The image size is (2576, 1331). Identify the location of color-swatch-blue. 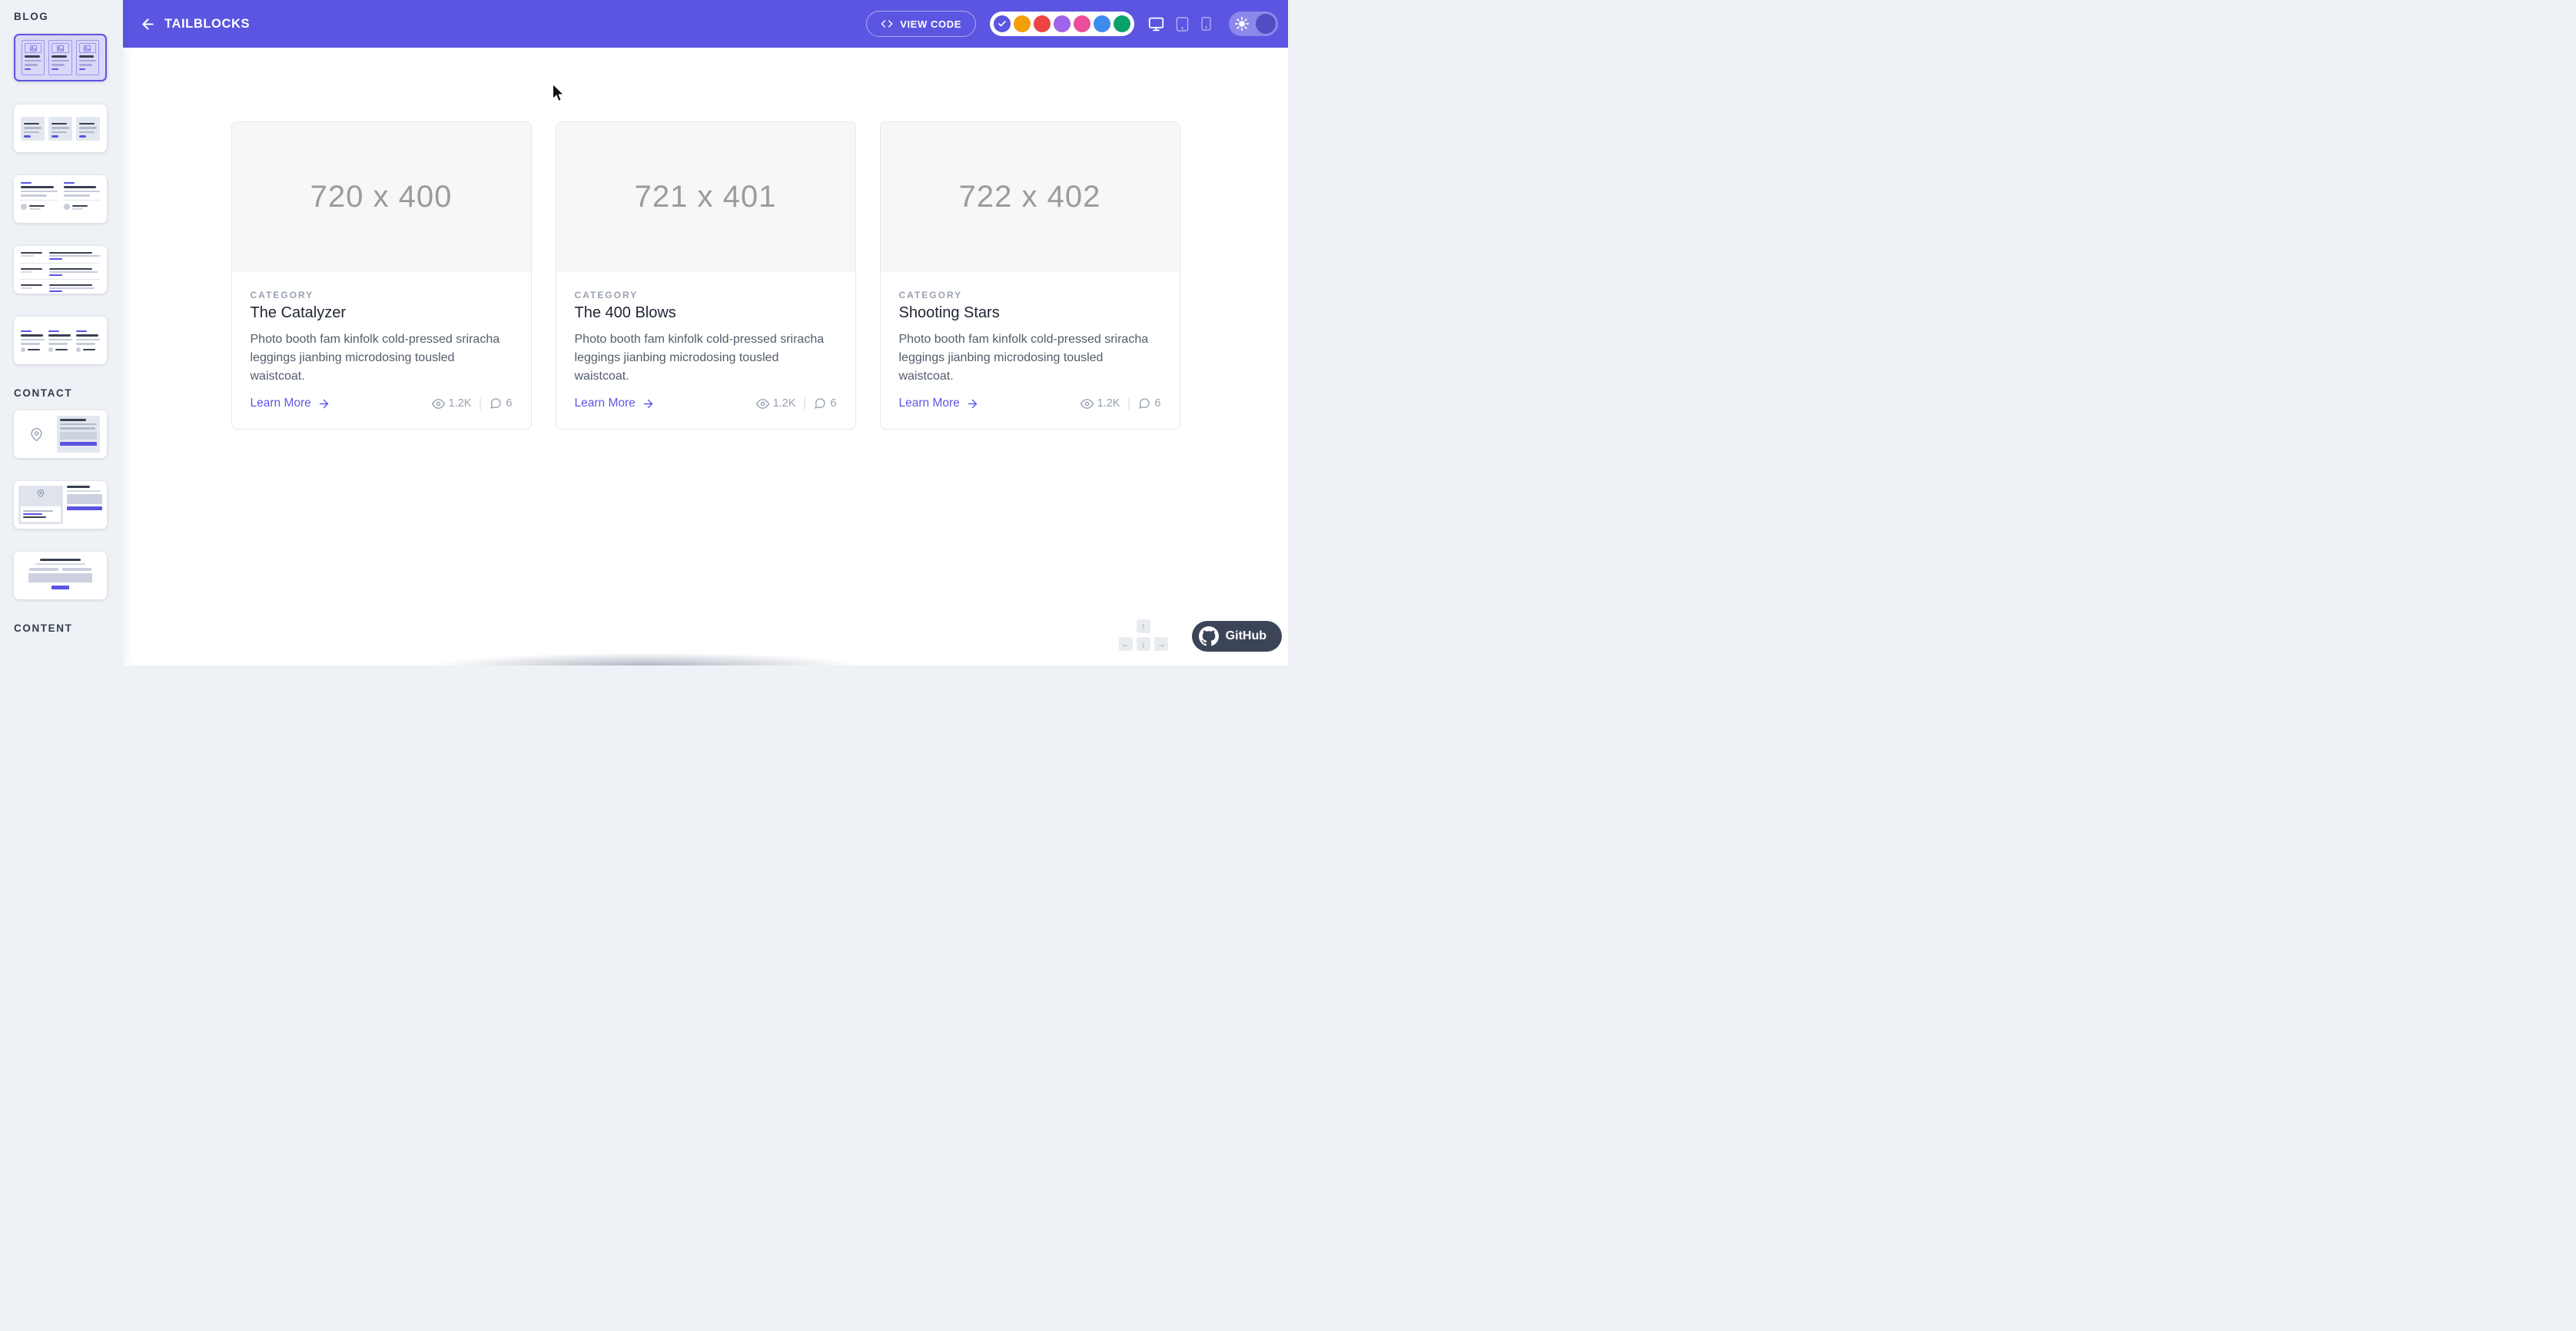
(1102, 23).